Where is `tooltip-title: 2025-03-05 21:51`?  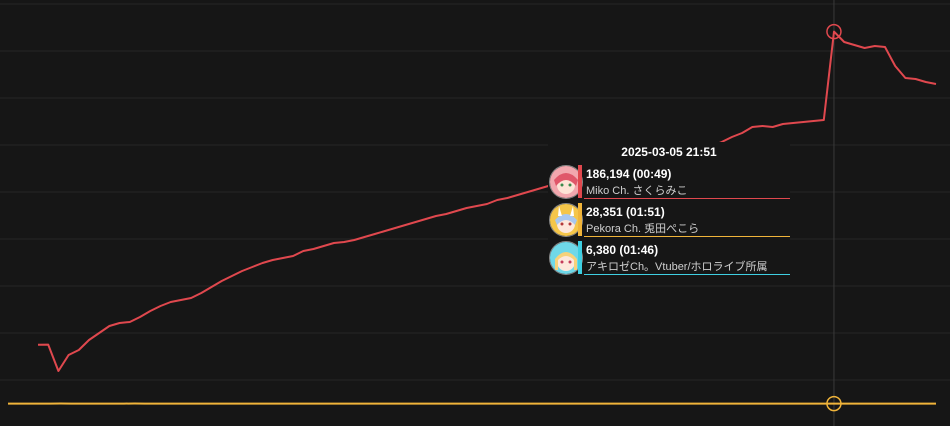 tooltip-title: 2025-03-05 21:51 is located at coordinates (669, 152).